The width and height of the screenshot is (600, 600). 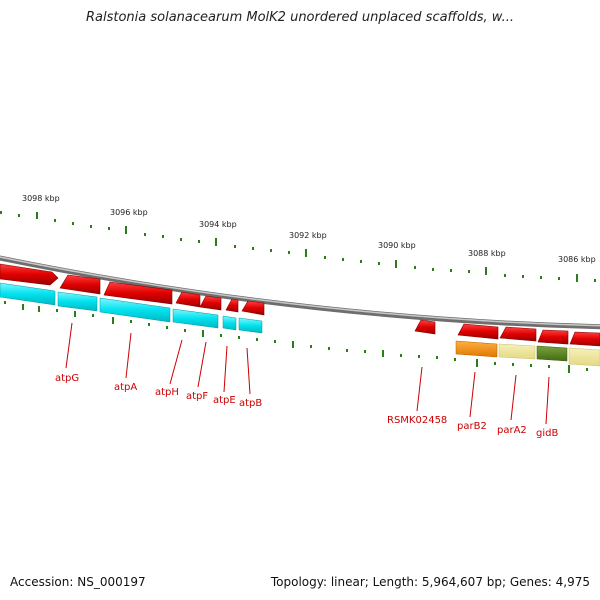 I want to click on ruler-label: 3086 kbp, so click(x=577, y=259).